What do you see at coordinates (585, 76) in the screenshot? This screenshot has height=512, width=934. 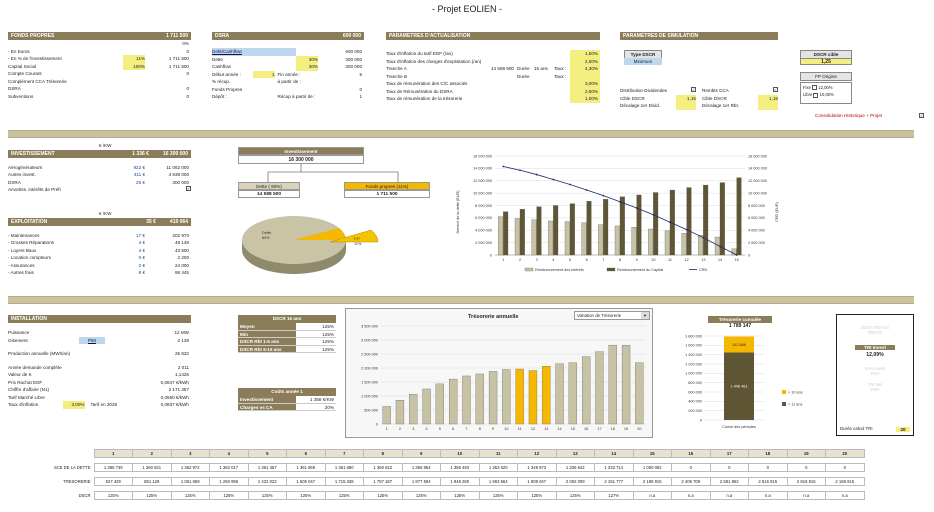 I see `actual-row-value` at bounding box center [585, 76].